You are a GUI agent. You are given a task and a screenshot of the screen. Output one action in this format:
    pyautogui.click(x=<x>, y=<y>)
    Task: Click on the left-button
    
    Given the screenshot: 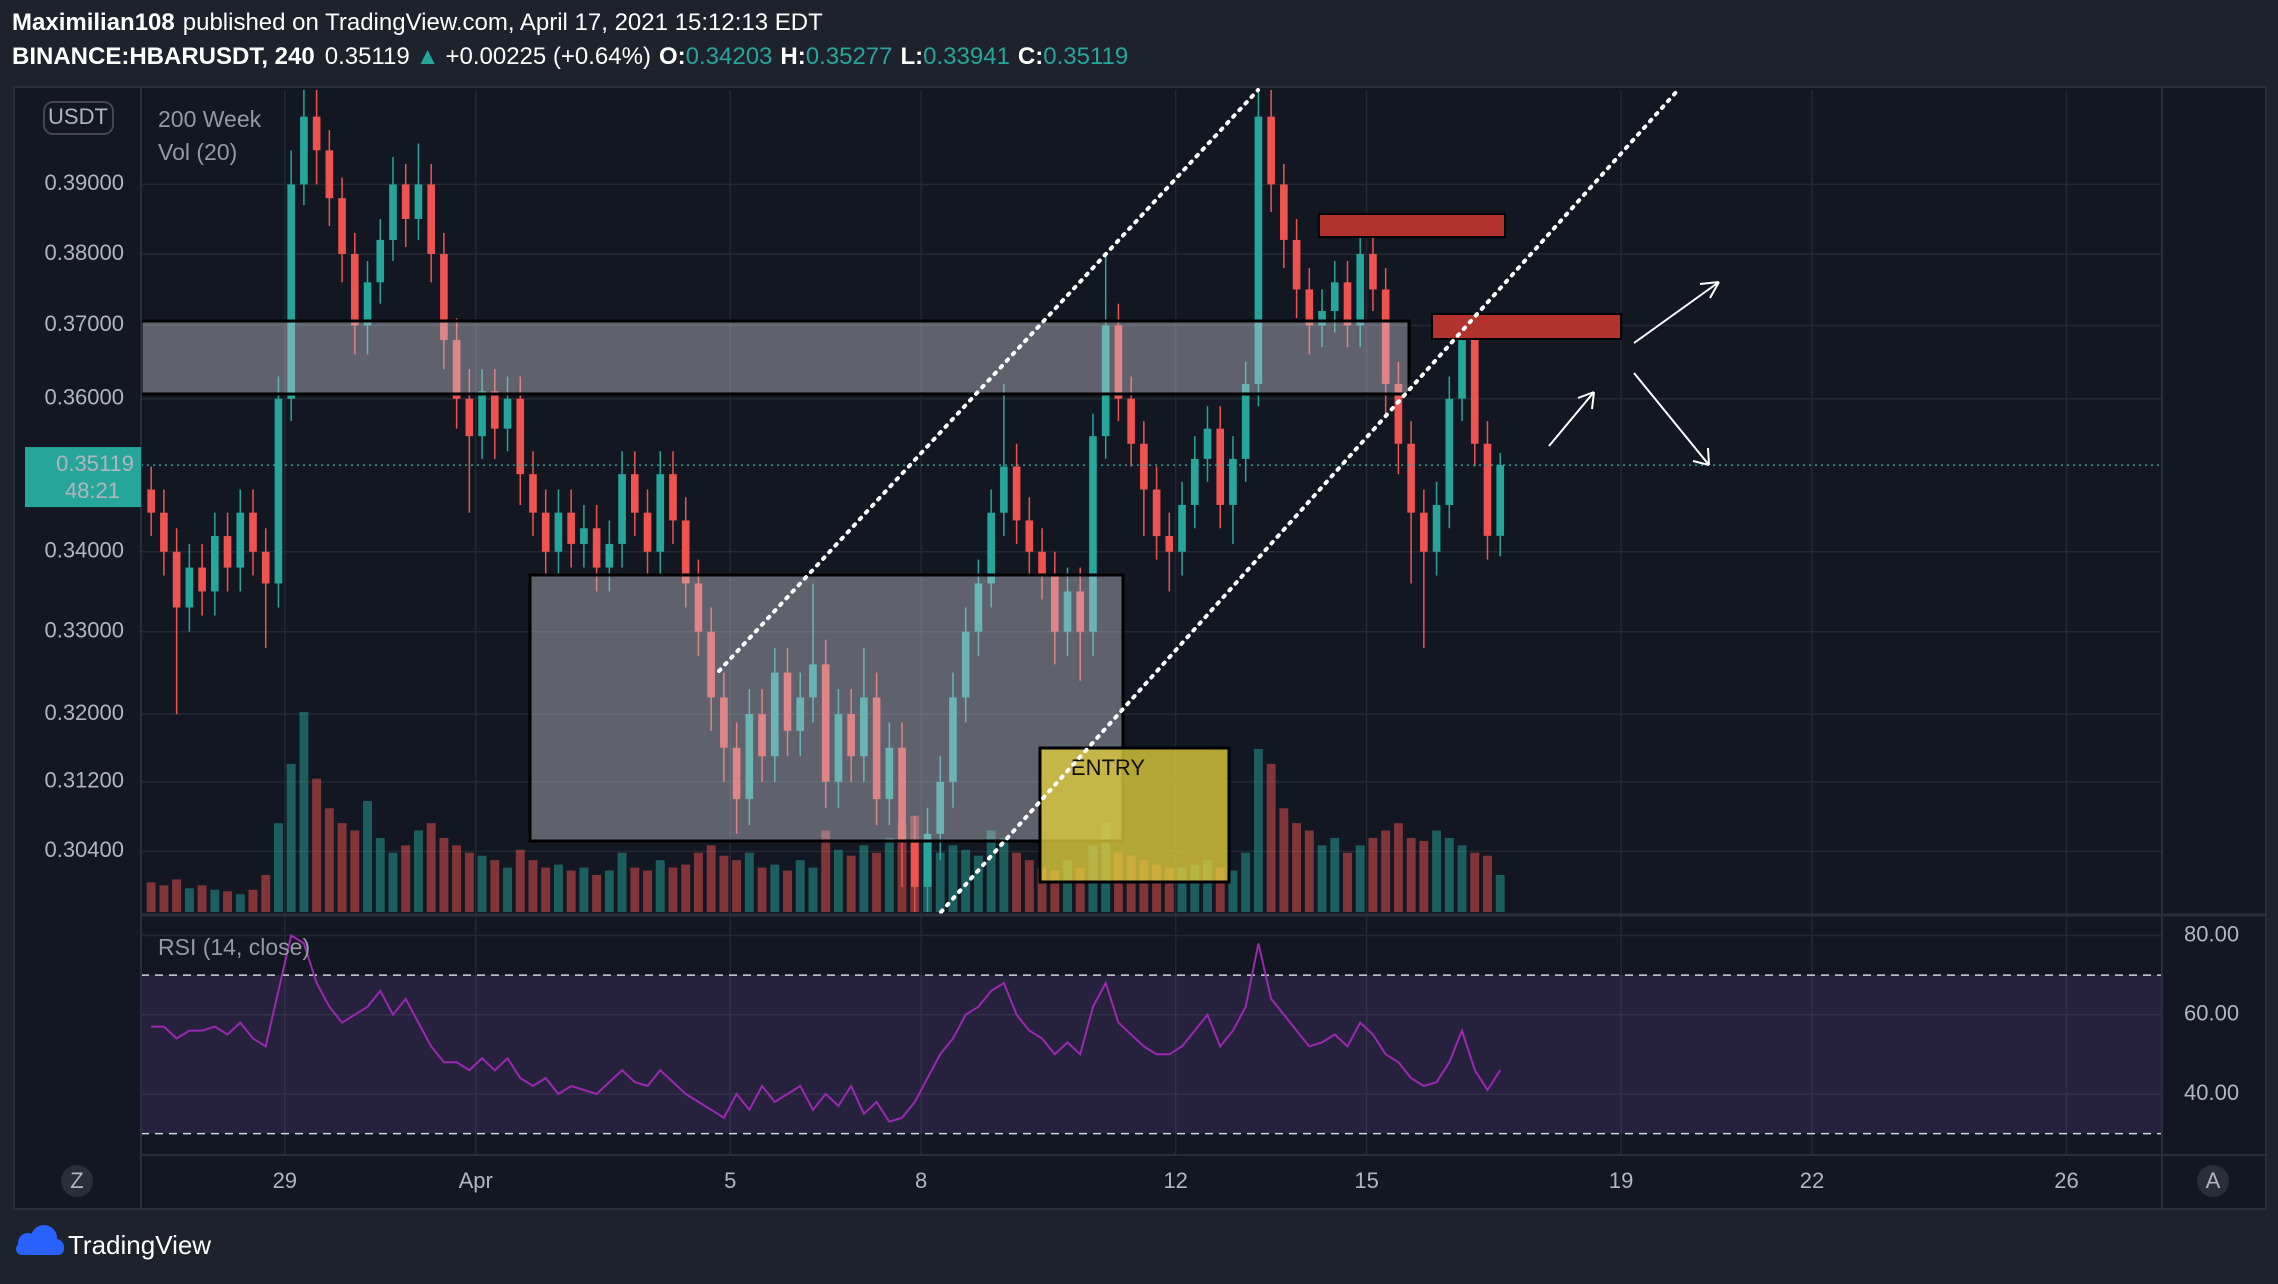 What is the action you would take?
    pyautogui.click(x=77, y=1181)
    